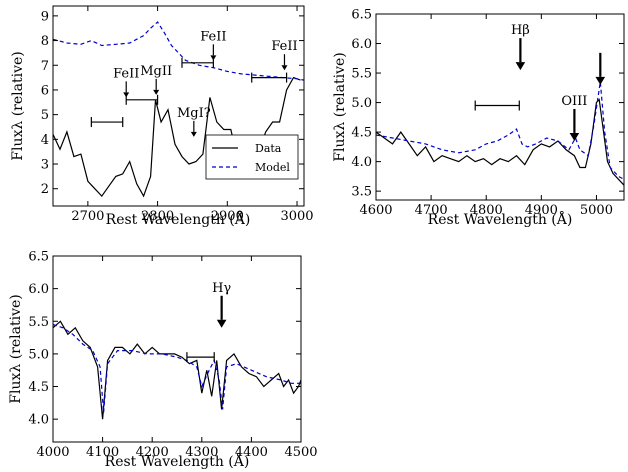 Image resolution: width=628 pixels, height=472 pixels. Describe the element at coordinates (157, 216) in the screenshot. I see `x-tick-label: 2800` at that location.